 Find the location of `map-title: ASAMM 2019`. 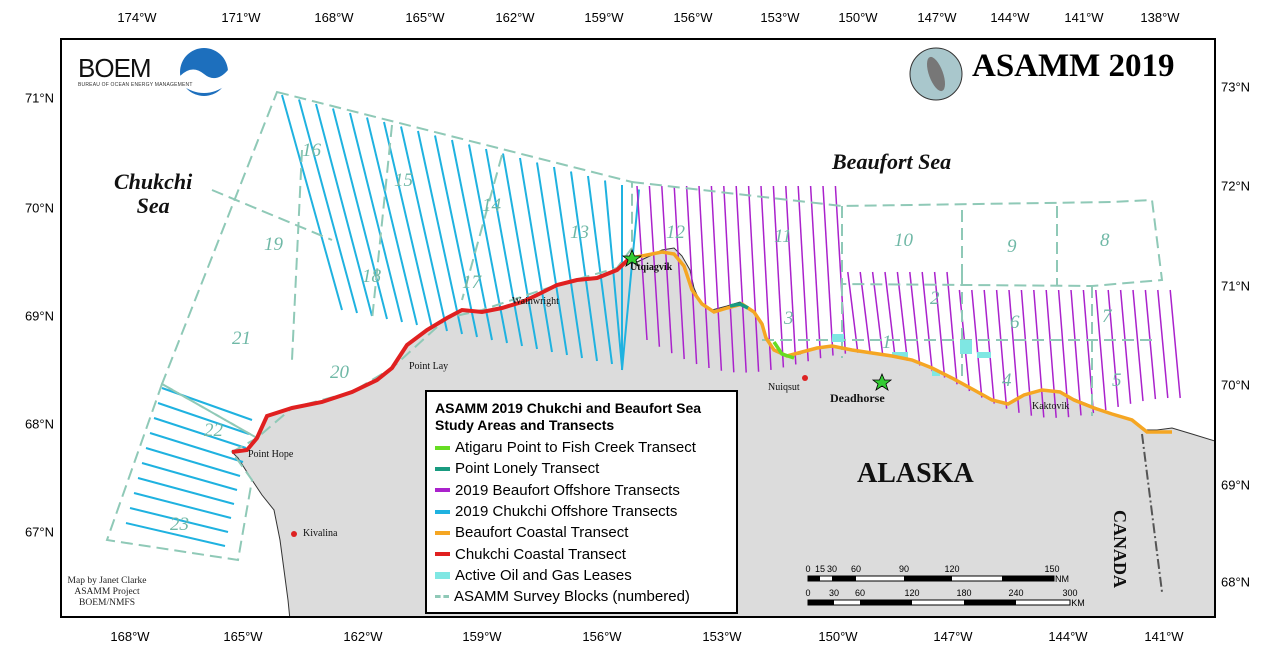

map-title: ASAMM 2019 is located at coordinates (1073, 66).